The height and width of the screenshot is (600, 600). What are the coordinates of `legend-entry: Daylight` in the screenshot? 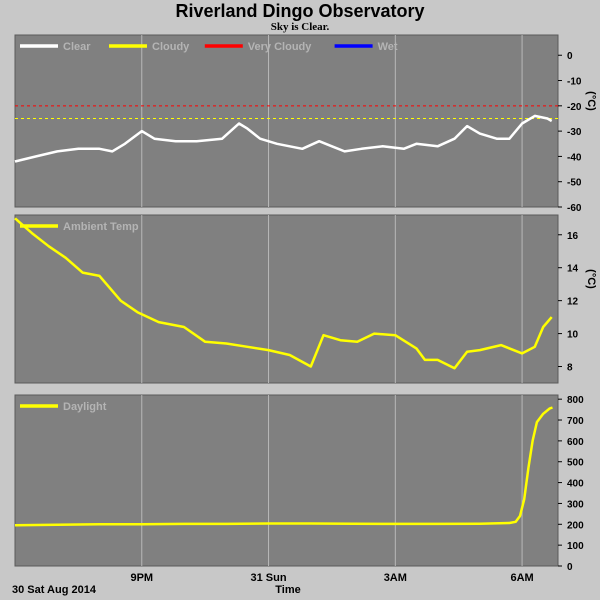 It's located at (85, 407).